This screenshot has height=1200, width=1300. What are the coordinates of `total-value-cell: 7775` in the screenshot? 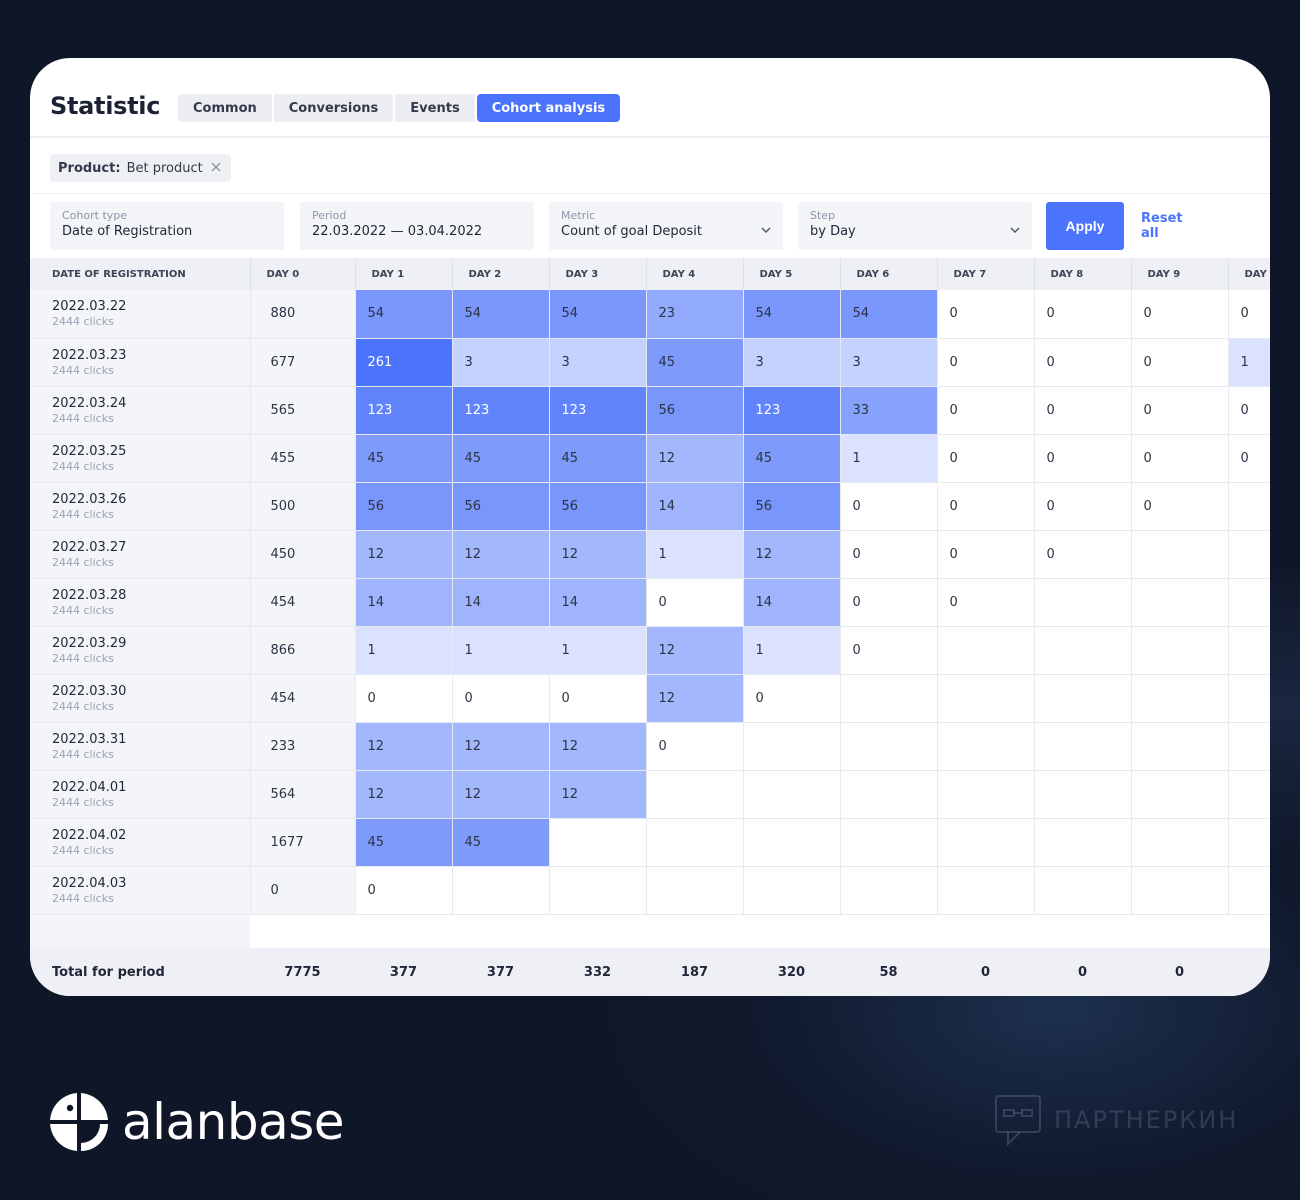 It's located at (302, 972).